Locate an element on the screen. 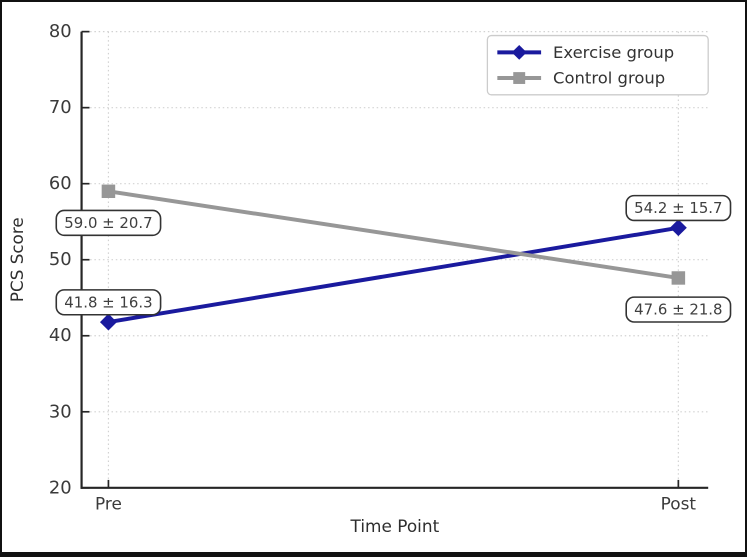  legend-label: Exercise group is located at coordinates (613, 52).